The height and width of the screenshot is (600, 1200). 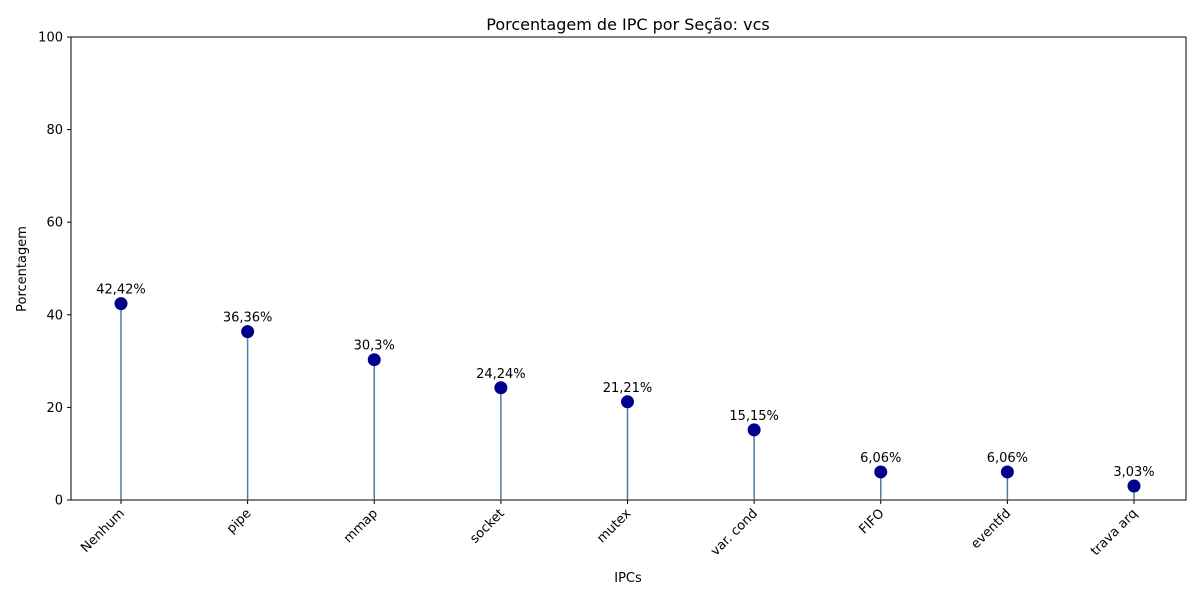 I want to click on x-tick-label: FIFO, so click(x=871, y=521).